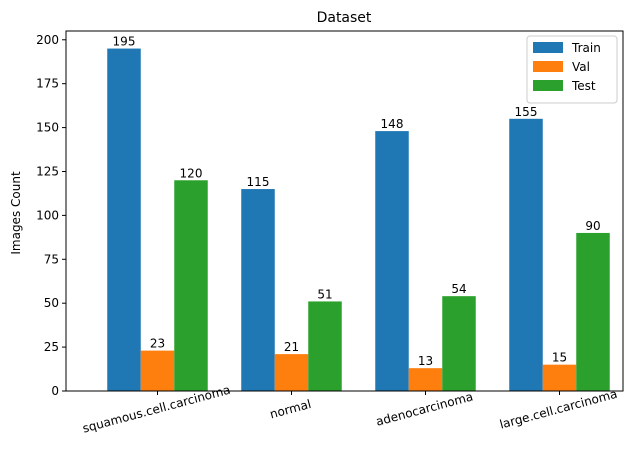  I want to click on legend-label: Test, so click(583, 86).